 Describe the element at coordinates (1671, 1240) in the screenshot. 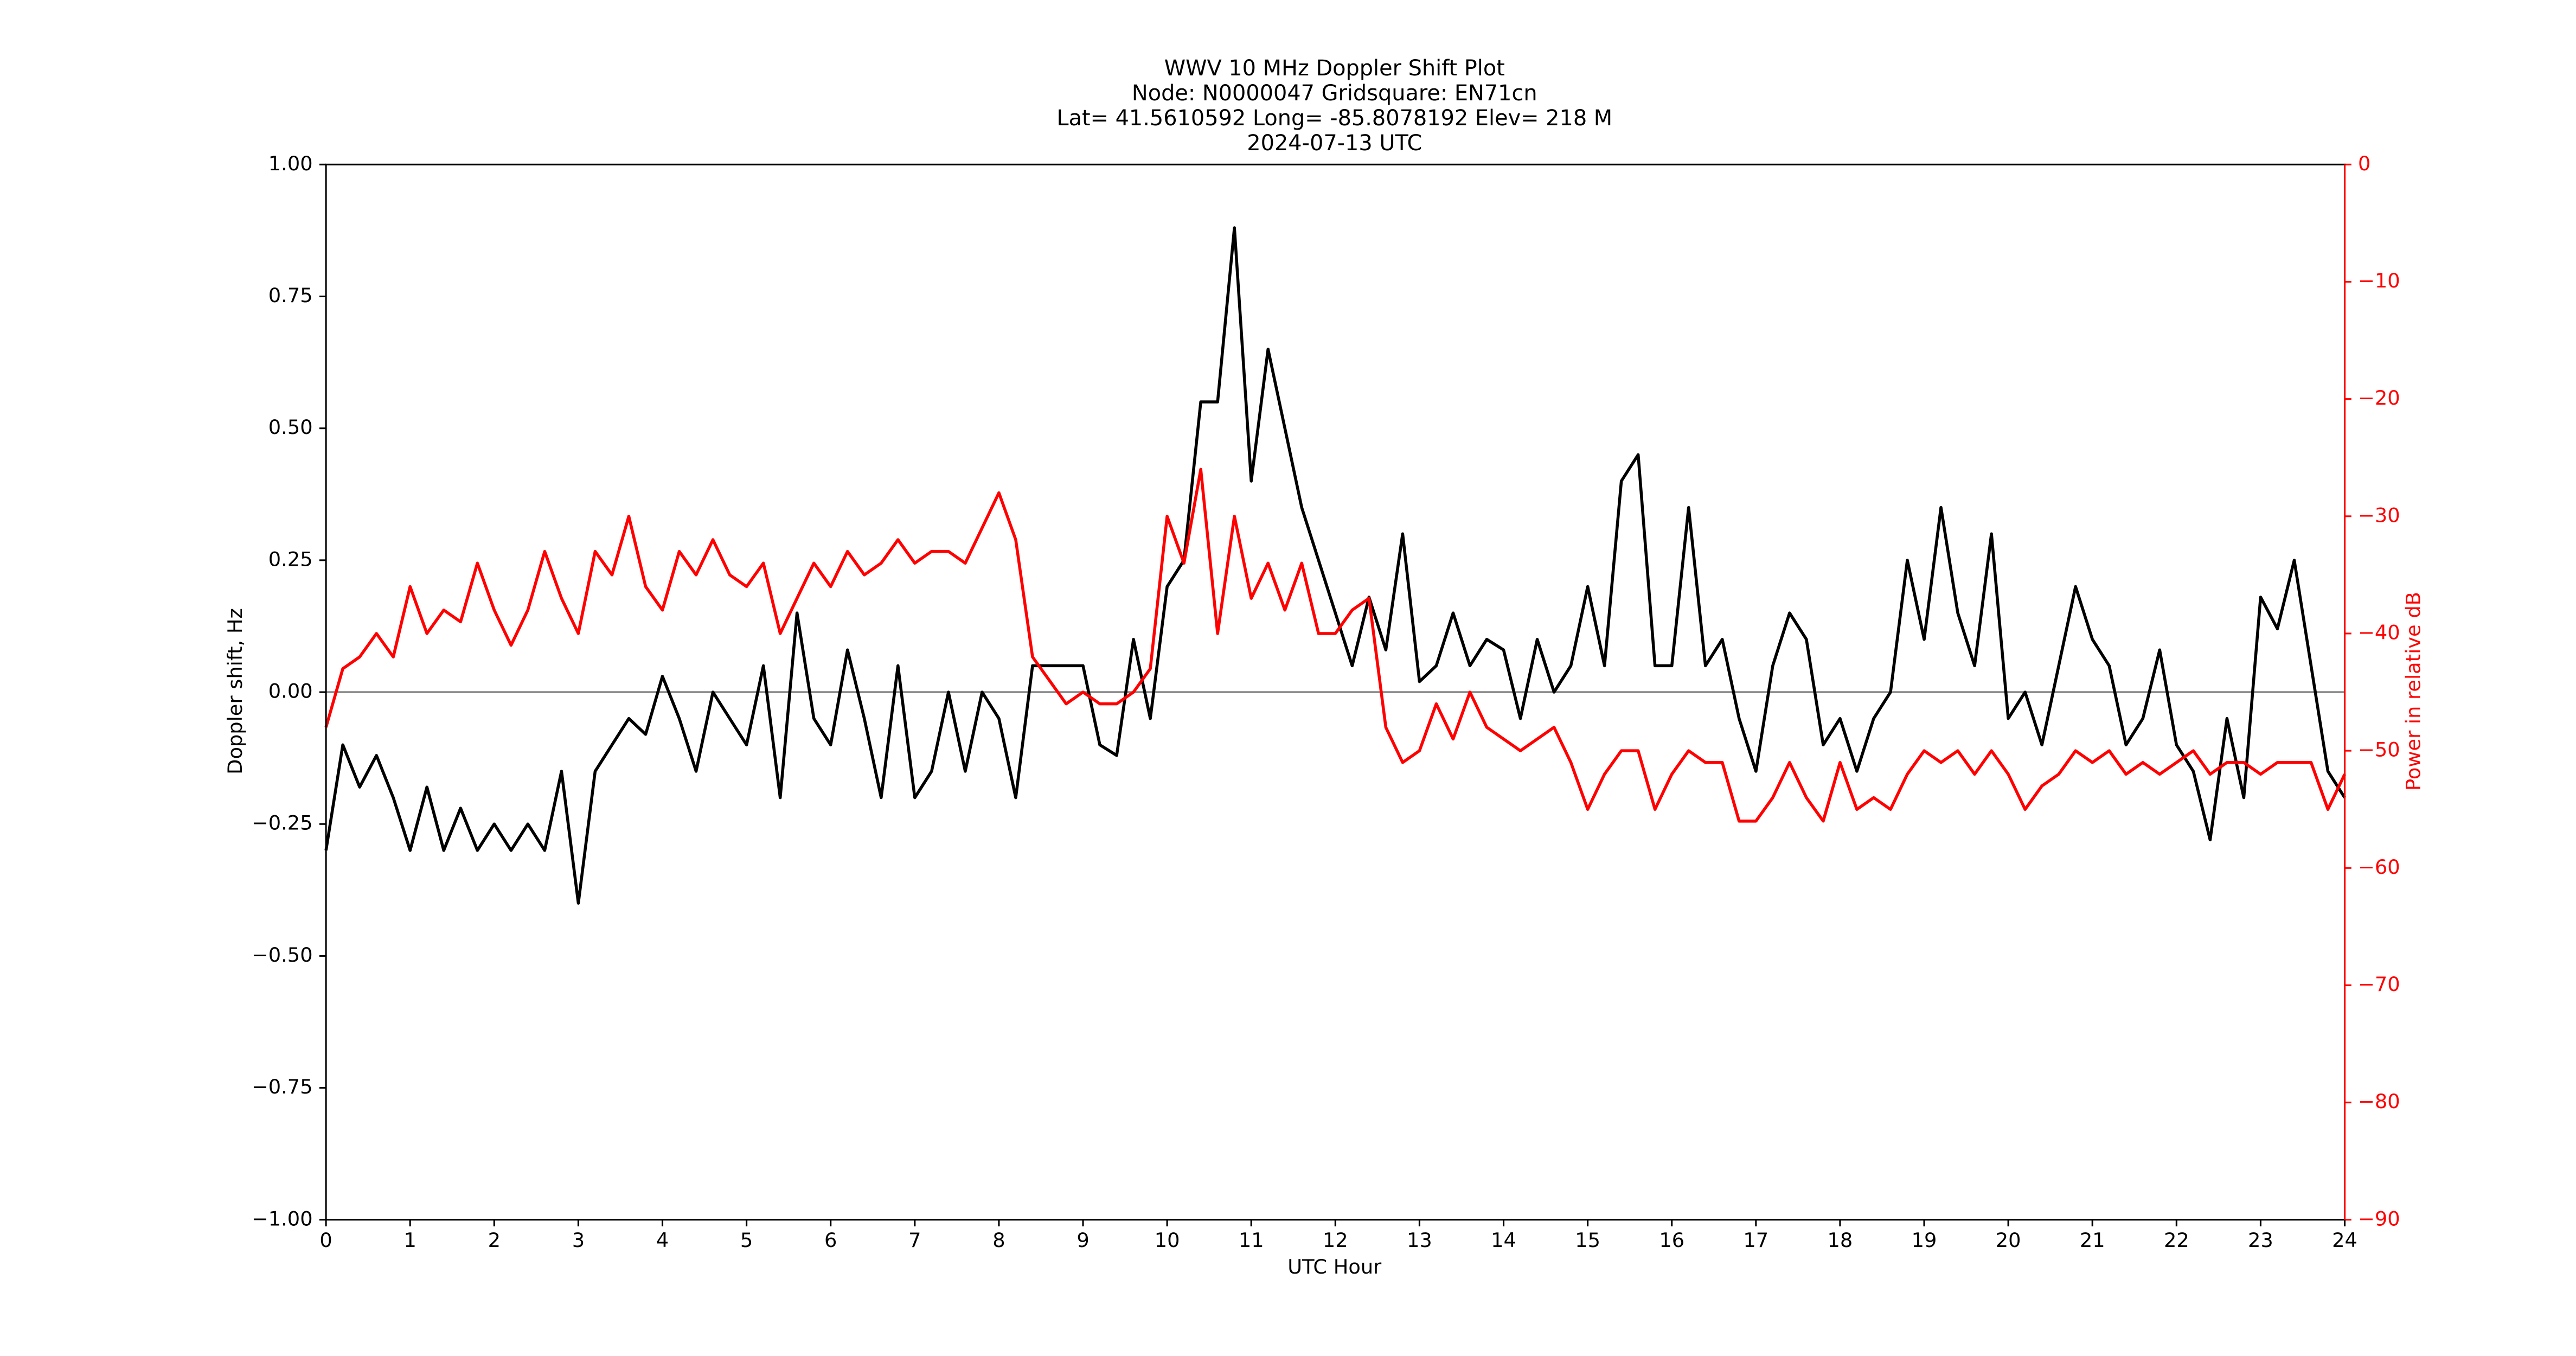

I see `x-tick-label: 16` at that location.